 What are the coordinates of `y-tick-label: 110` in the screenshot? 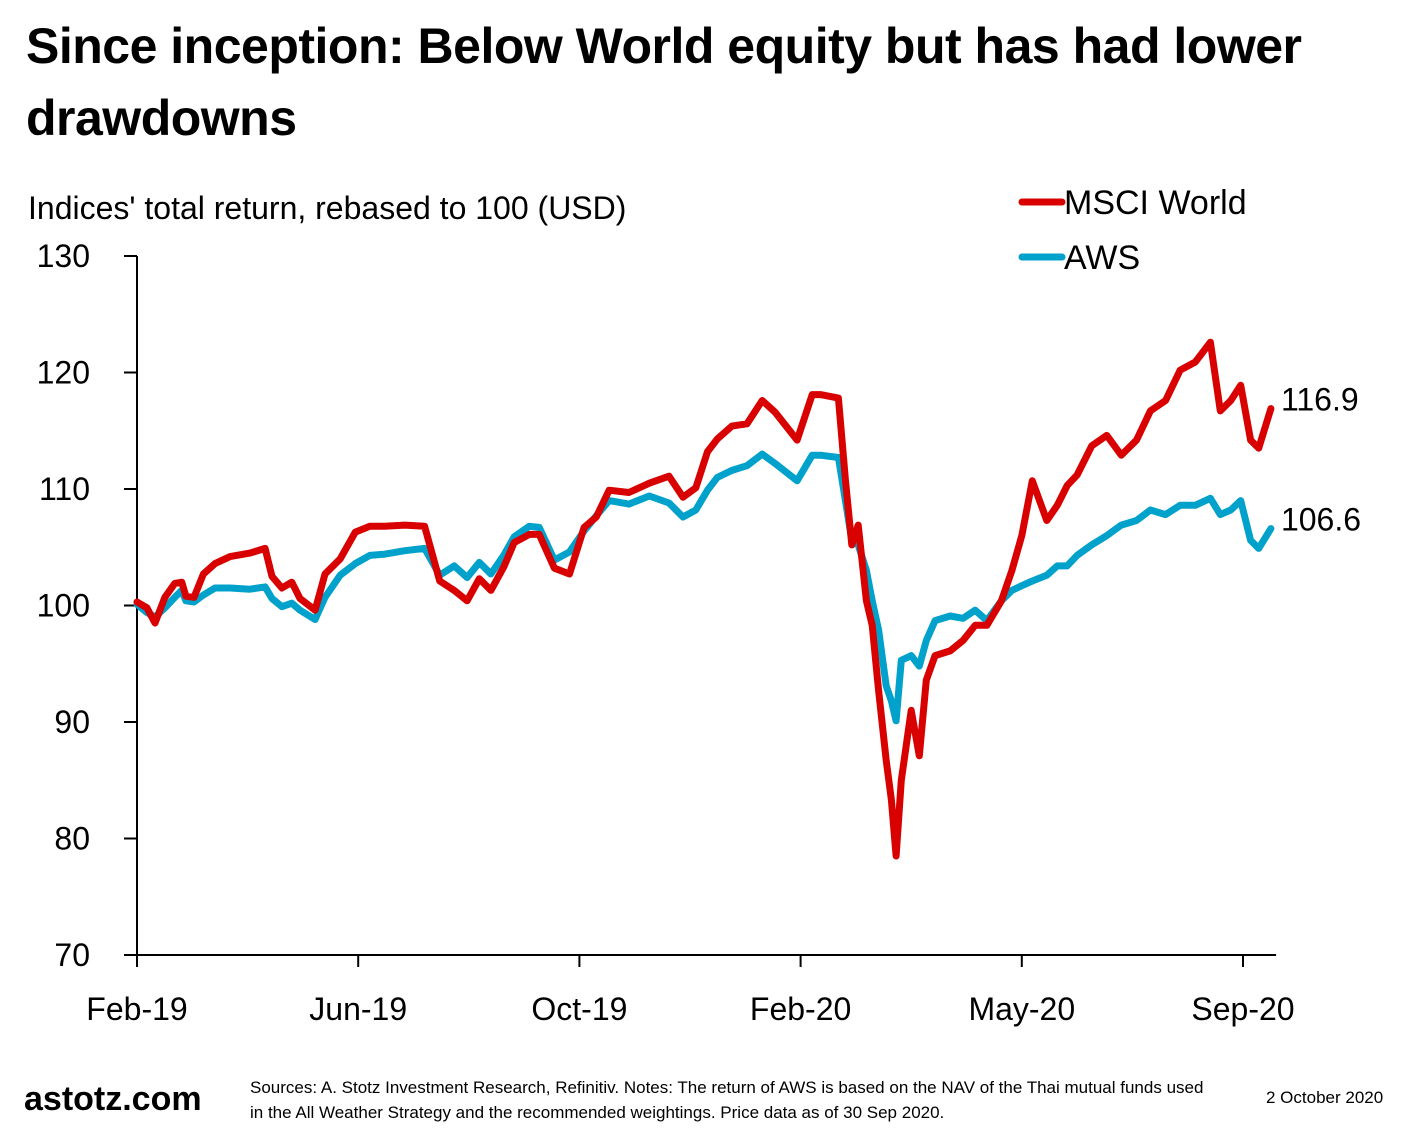 It's located at (64, 489).